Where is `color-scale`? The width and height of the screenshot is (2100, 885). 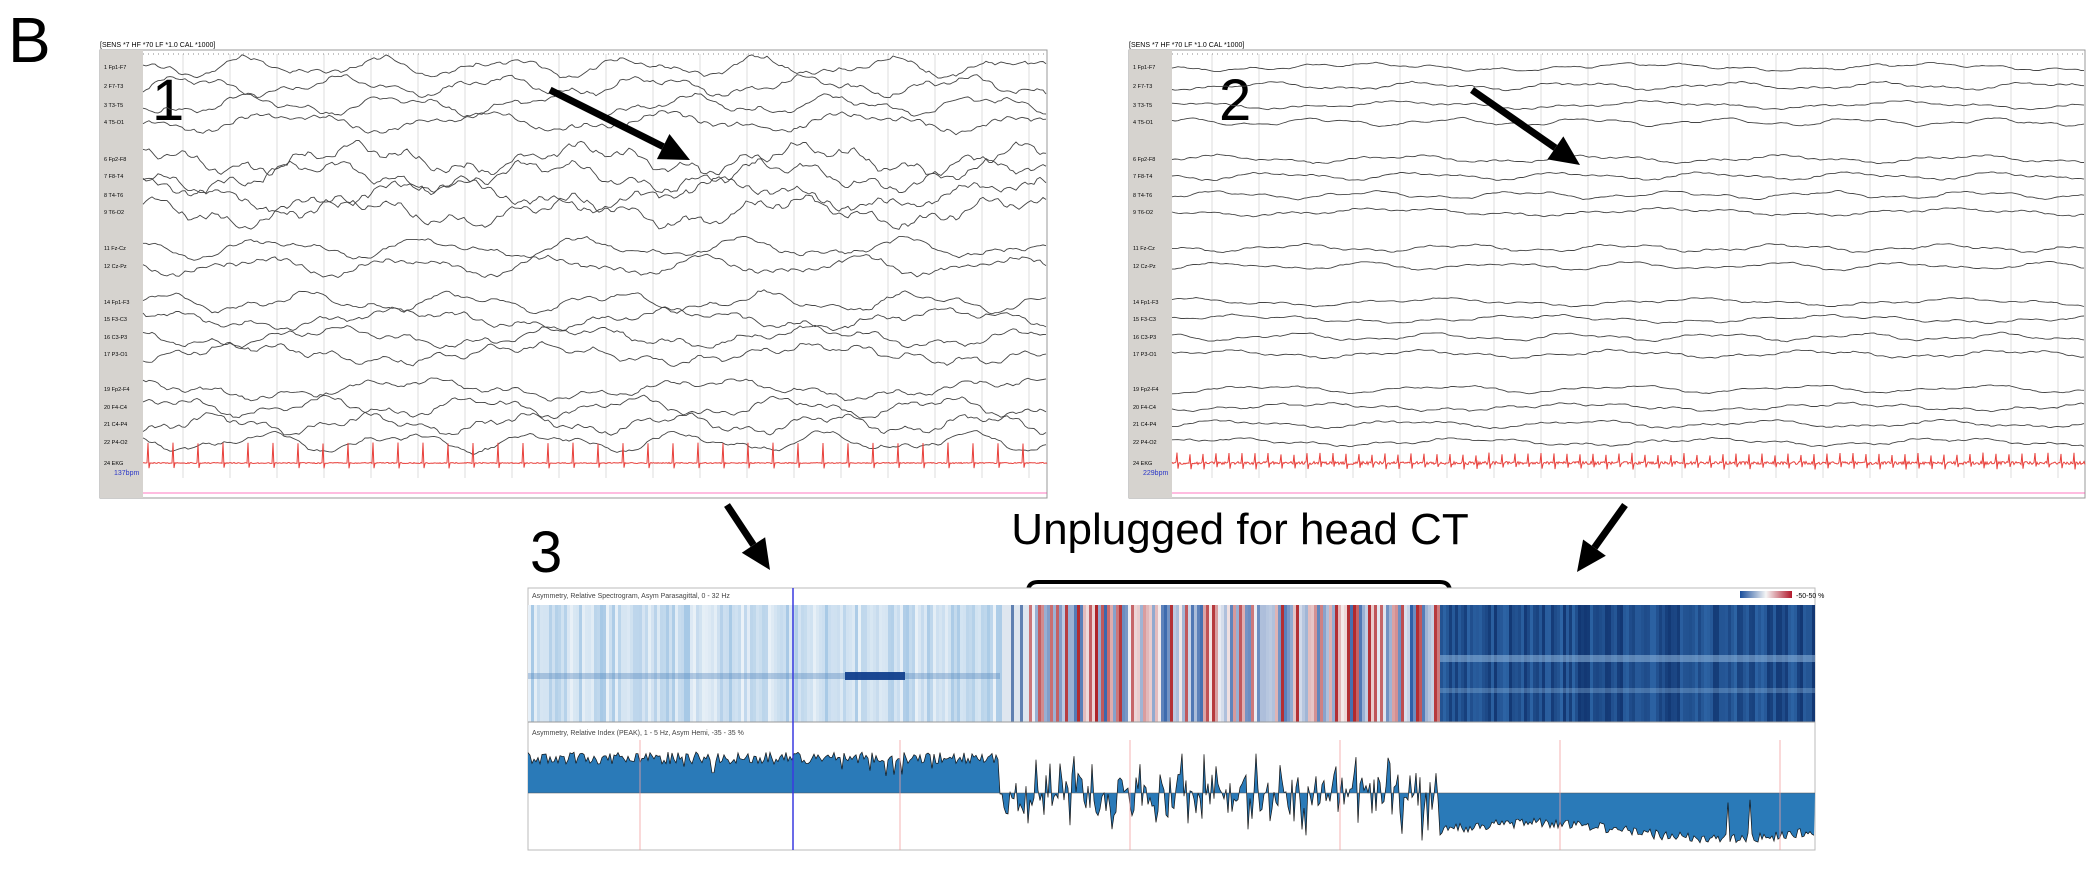 color-scale is located at coordinates (1766, 594).